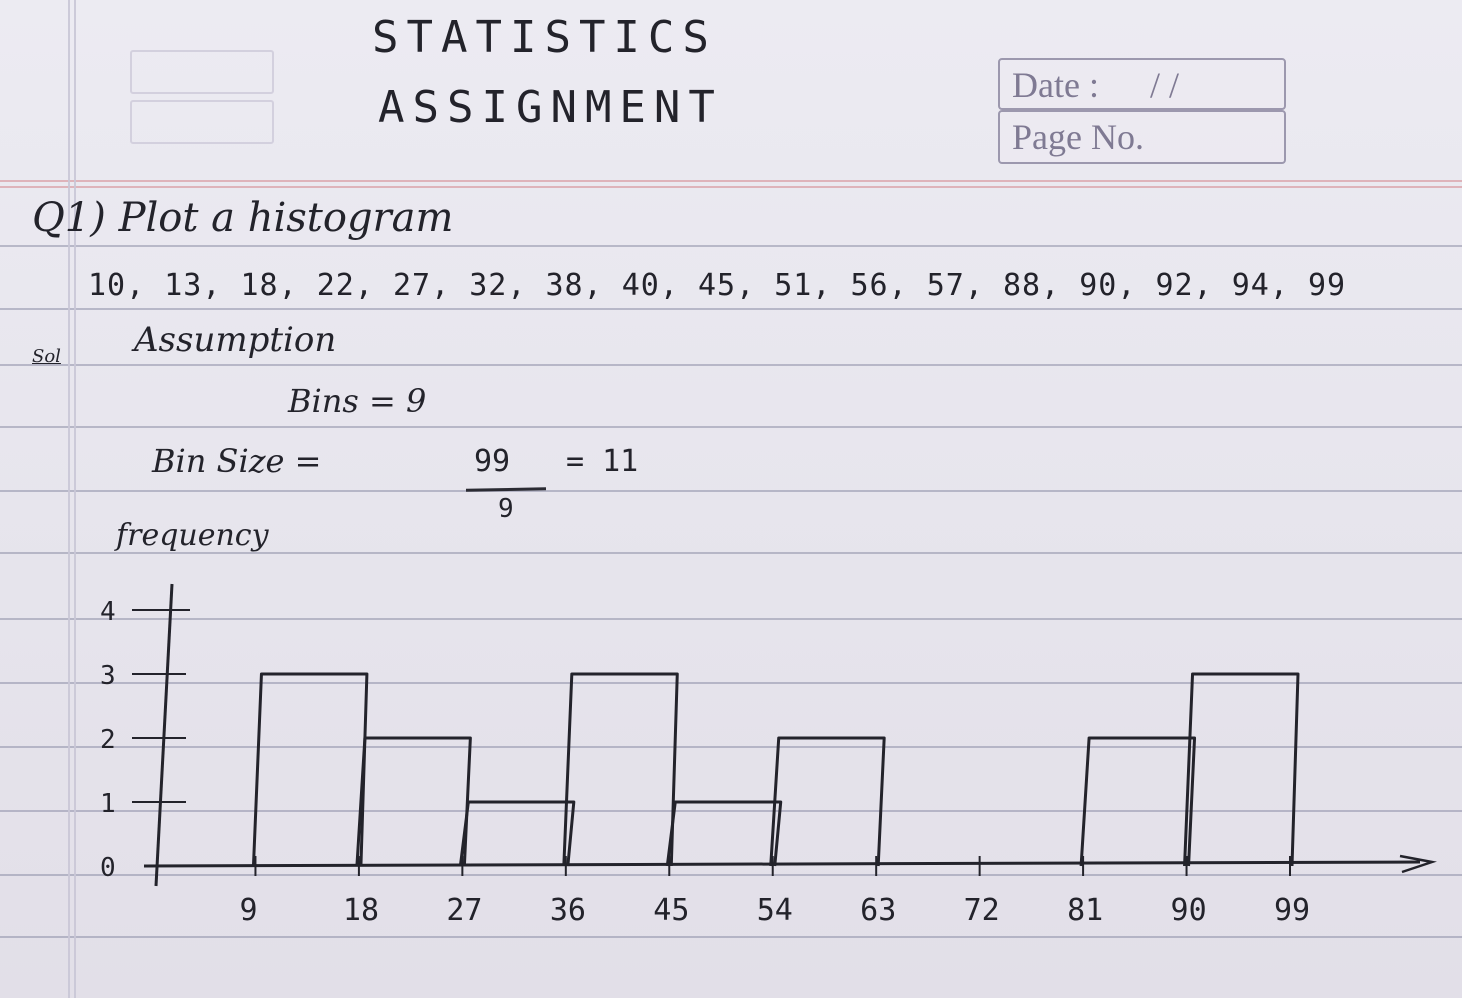 This screenshot has height=998, width=1462. Describe the element at coordinates (878, 910) in the screenshot. I see `x-tick-label: 63` at that location.